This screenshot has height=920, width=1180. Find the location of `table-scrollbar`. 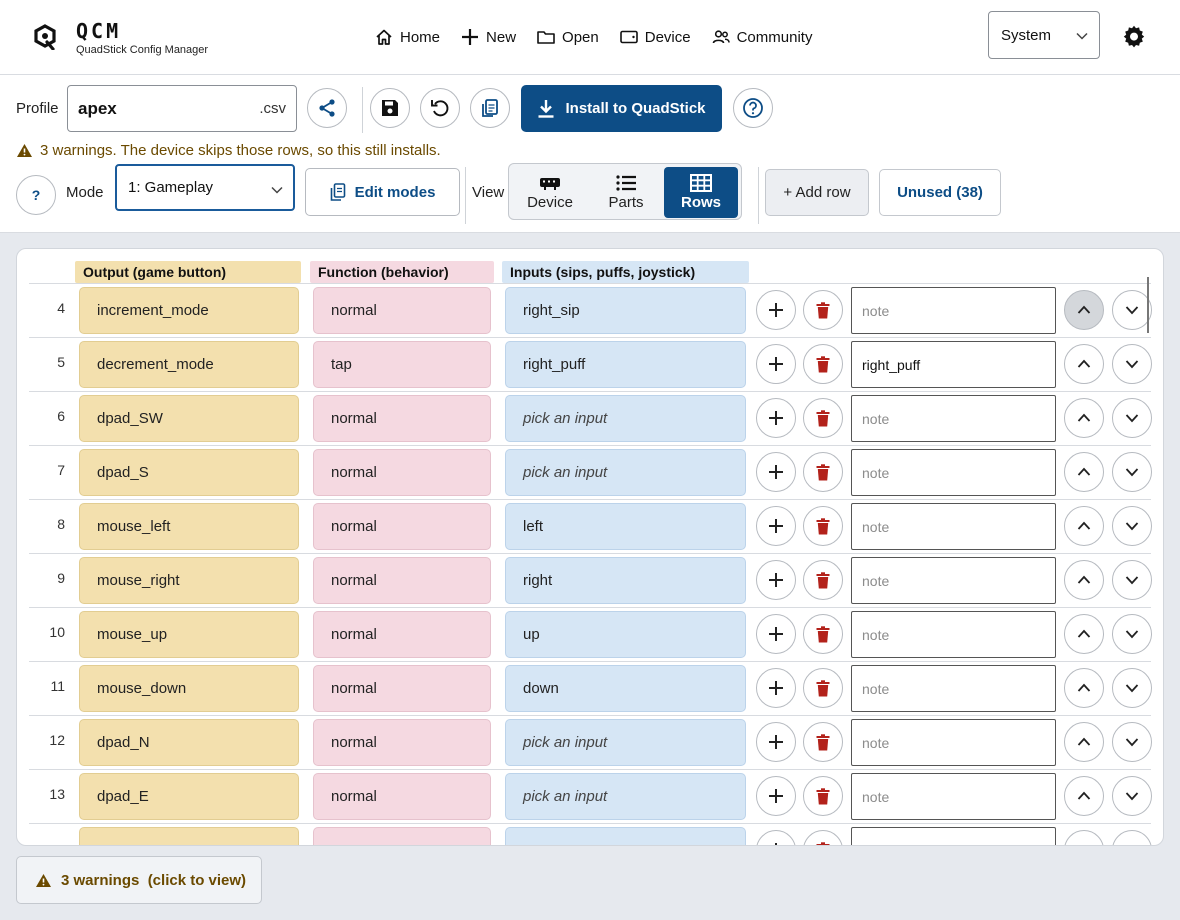

table-scrollbar is located at coordinates (1148, 305).